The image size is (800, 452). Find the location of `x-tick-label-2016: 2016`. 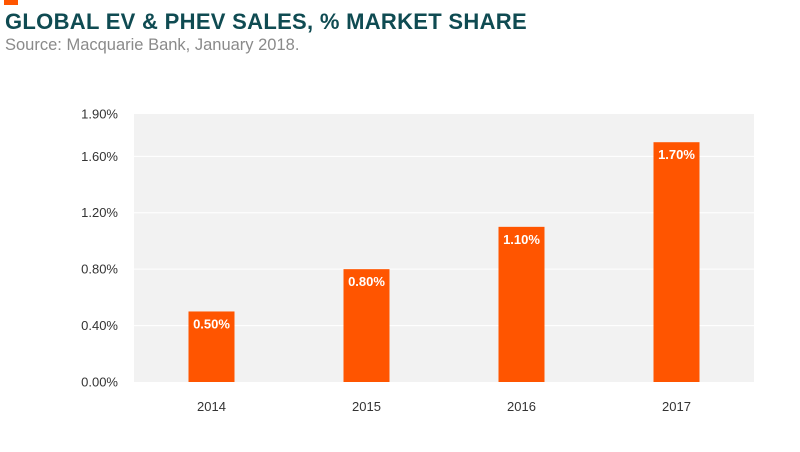

x-tick-label-2016: 2016 is located at coordinates (521, 406).